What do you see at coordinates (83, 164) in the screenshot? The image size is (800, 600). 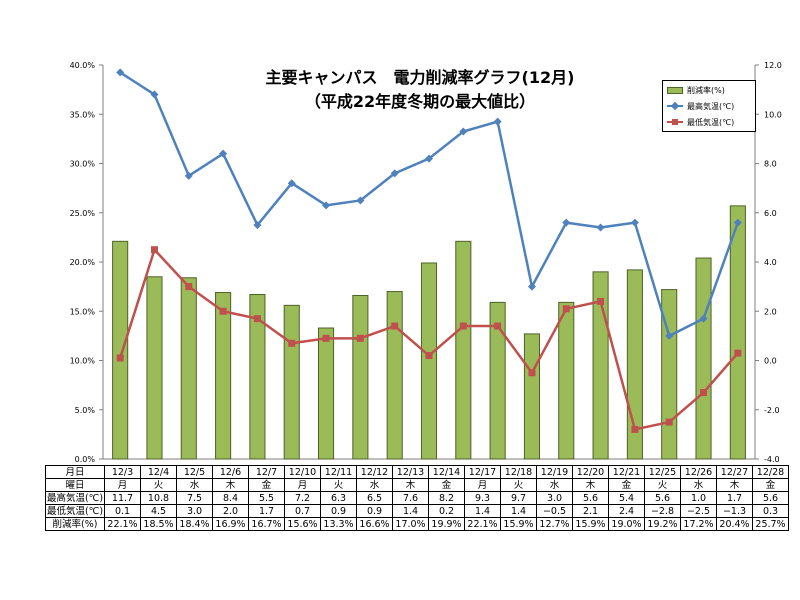 I see `left-tick-label: 30.0%` at bounding box center [83, 164].